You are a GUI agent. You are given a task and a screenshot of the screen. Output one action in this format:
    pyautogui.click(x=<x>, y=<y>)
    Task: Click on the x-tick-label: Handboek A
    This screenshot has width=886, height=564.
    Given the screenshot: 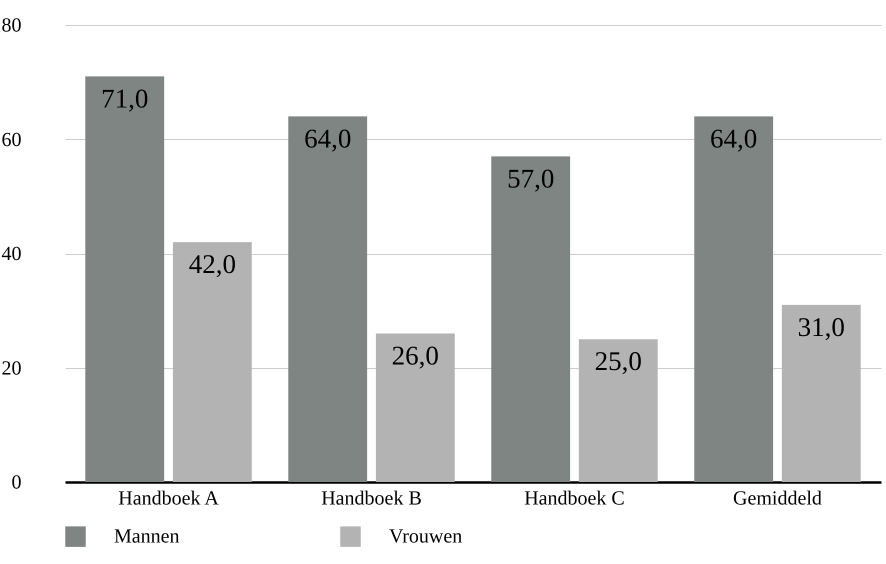 What is the action you would take?
    pyautogui.click(x=169, y=499)
    